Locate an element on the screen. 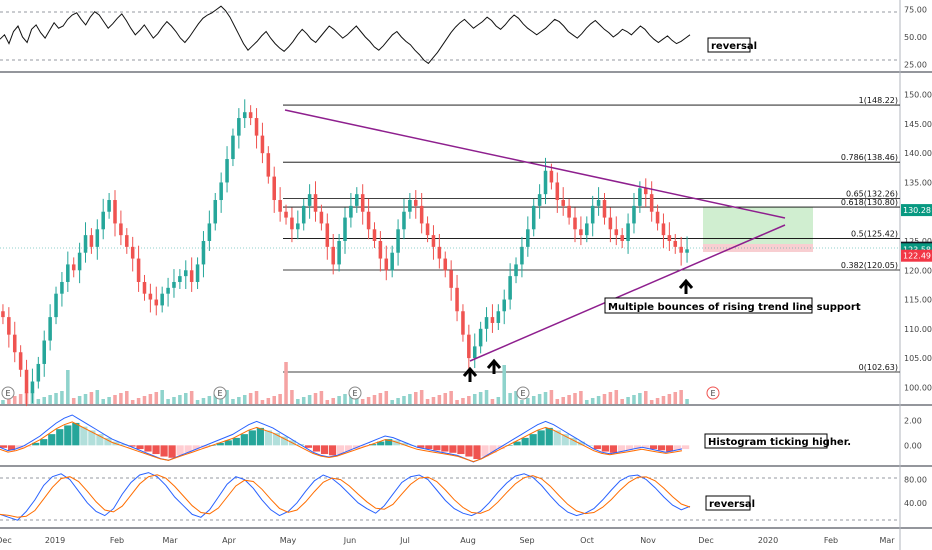  rsi-tick-label: 50.00 is located at coordinates (915, 37).